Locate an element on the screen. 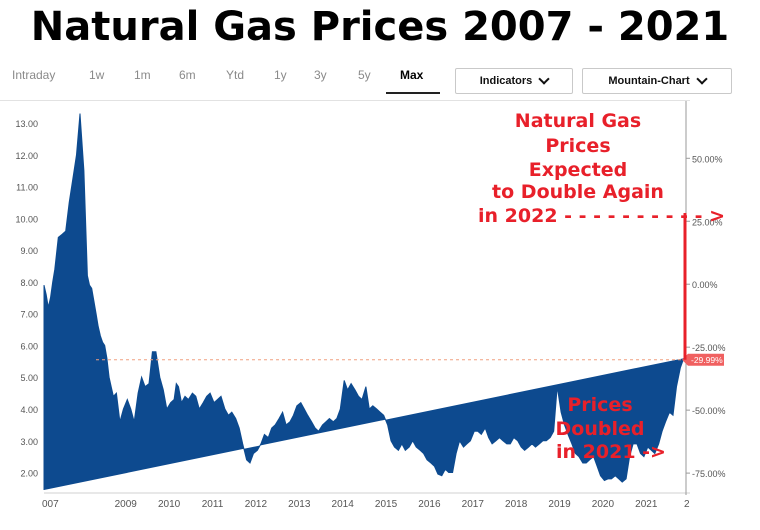 The width and height of the screenshot is (760, 530). annotation-expected-tail: in 2022 - - - - - - - - - - > is located at coordinates (601, 216).